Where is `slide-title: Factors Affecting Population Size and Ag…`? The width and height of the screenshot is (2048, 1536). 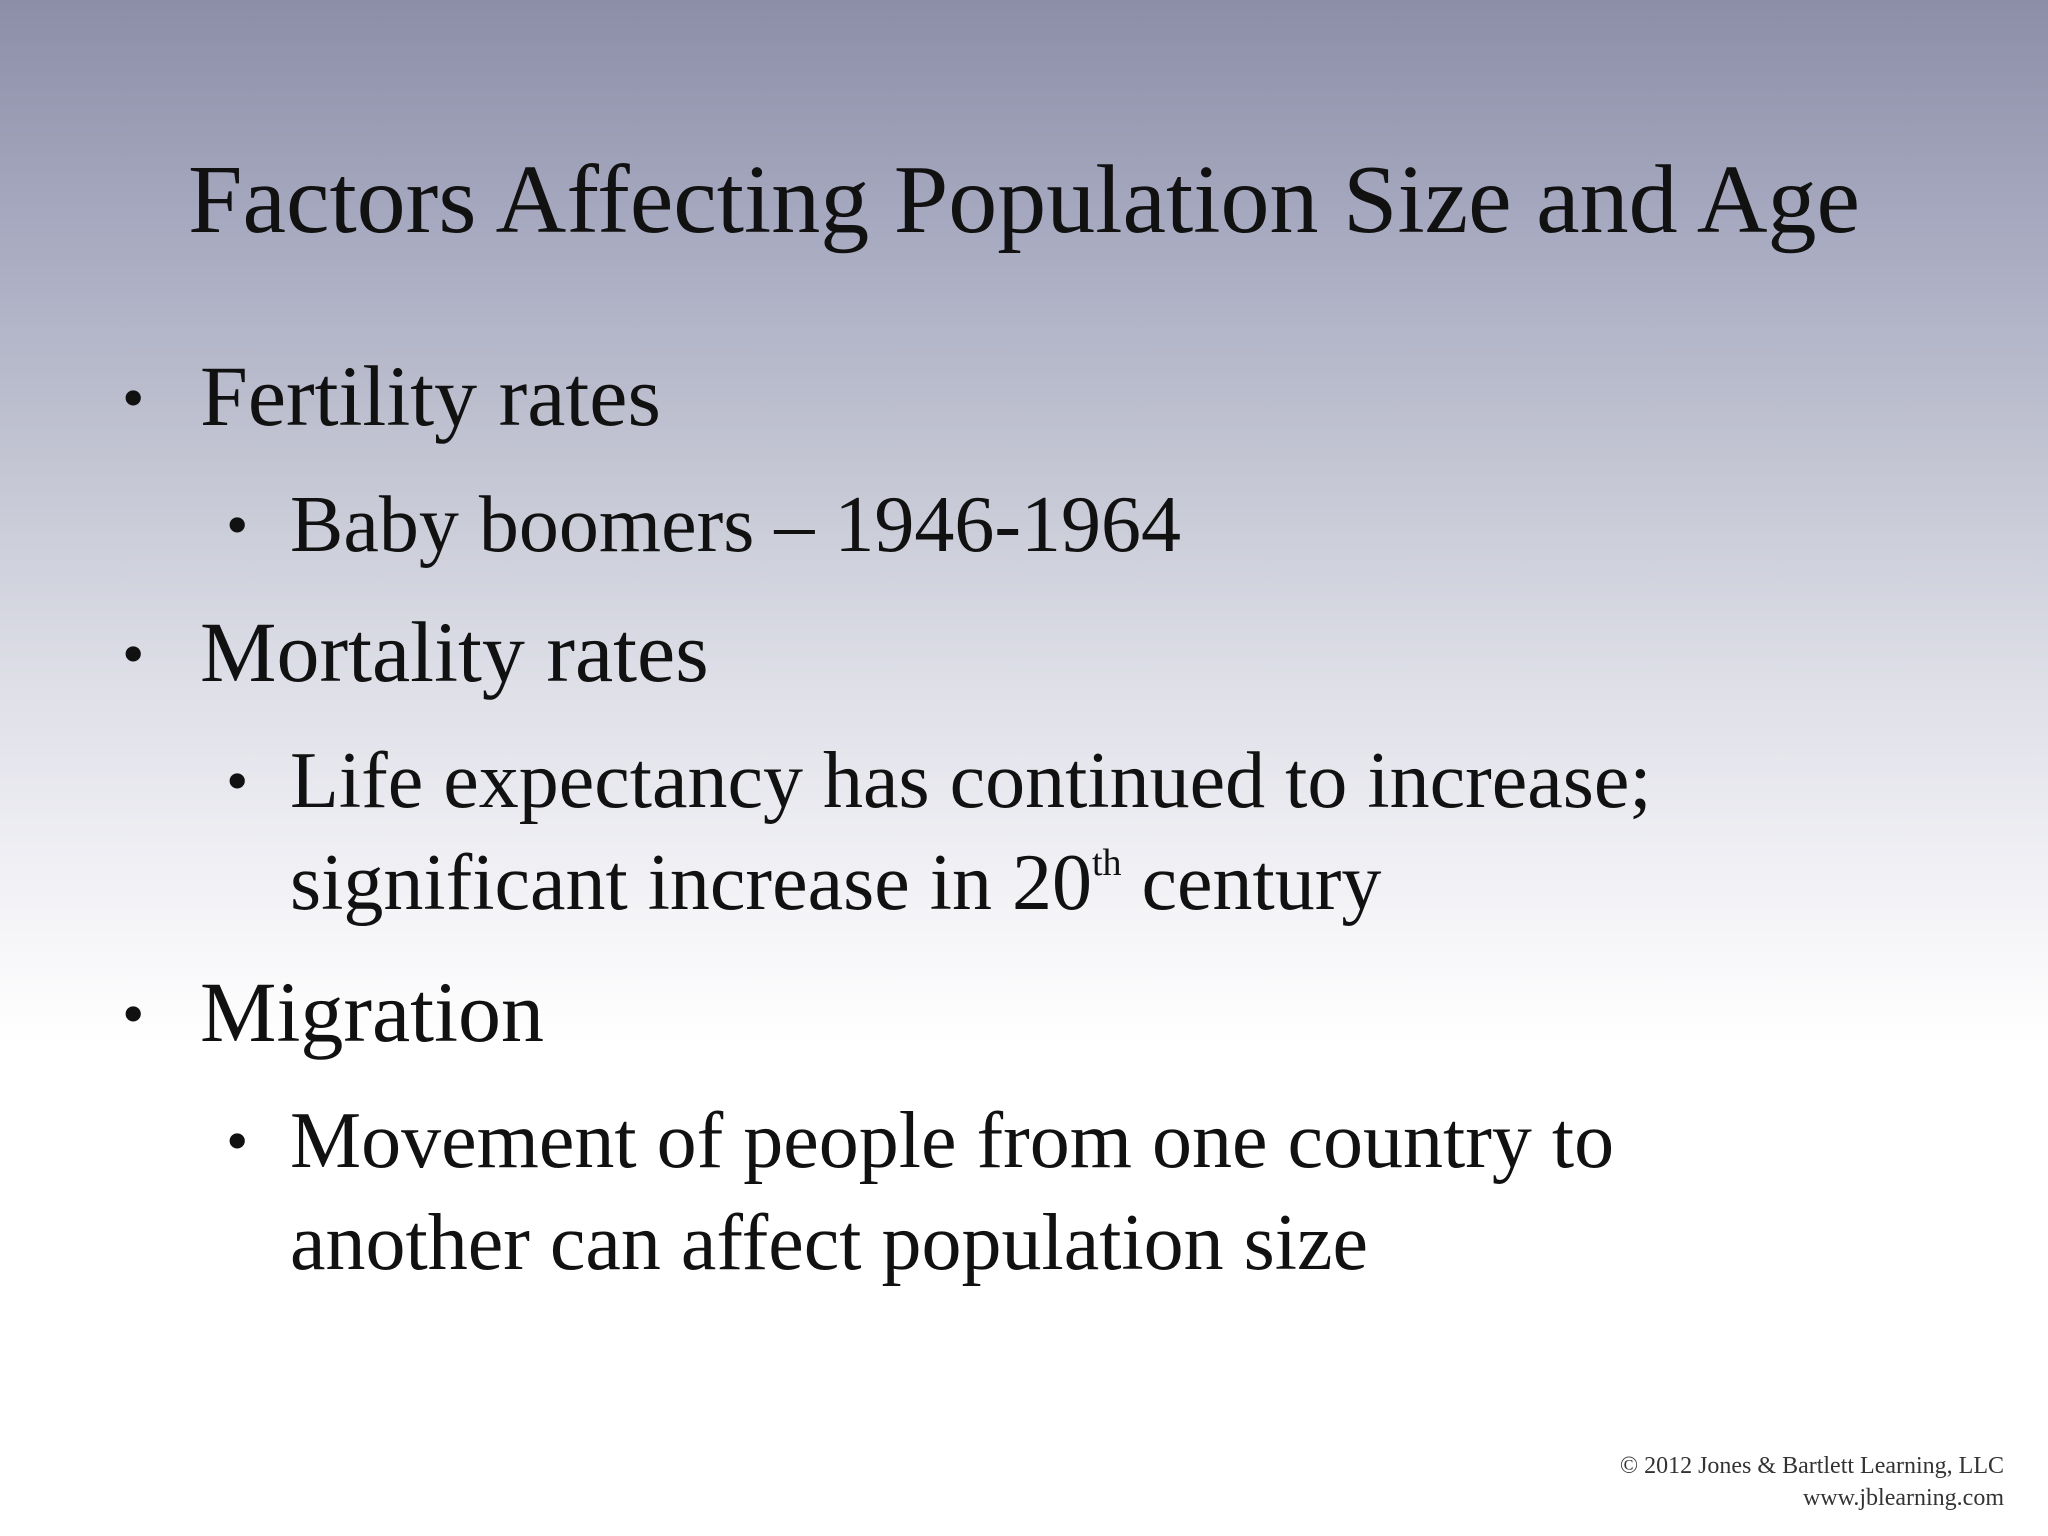 slide-title: Factors Affecting Population Size and Ag… is located at coordinates (1024, 200).